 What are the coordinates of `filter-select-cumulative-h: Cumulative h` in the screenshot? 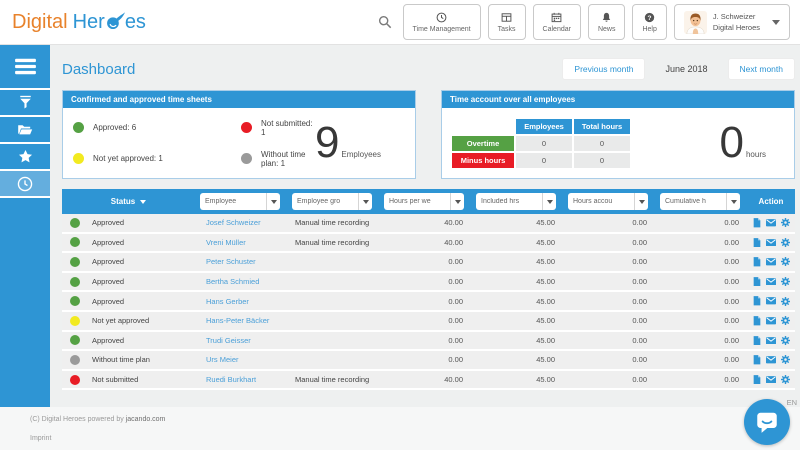 It's located at (700, 201).